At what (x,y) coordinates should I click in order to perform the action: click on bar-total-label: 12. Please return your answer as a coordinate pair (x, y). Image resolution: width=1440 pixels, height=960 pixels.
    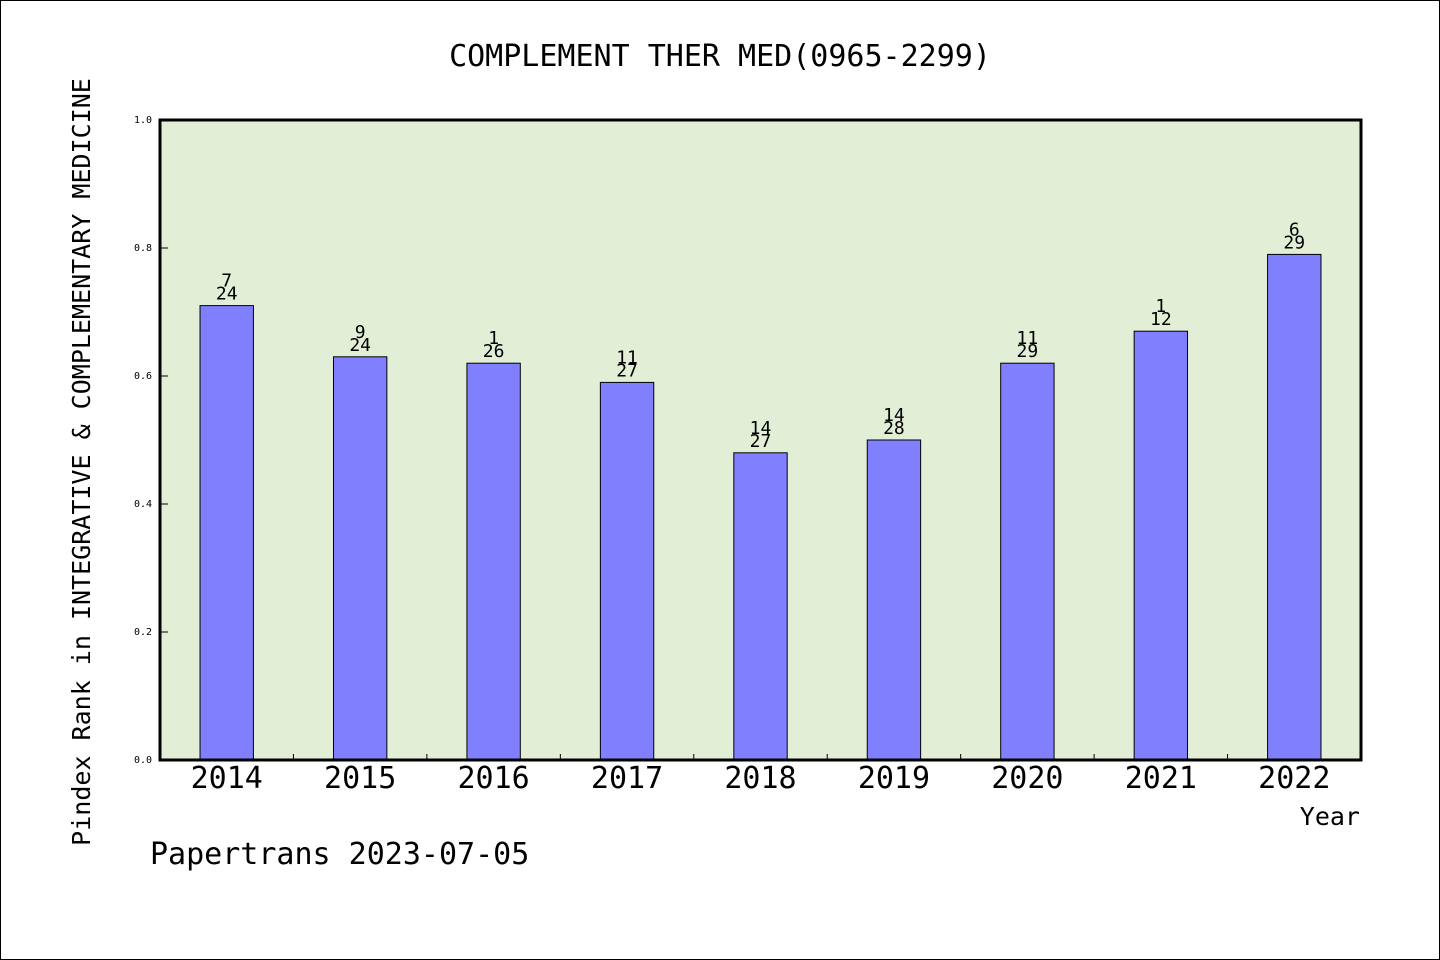
    Looking at the image, I should click on (1161, 319).